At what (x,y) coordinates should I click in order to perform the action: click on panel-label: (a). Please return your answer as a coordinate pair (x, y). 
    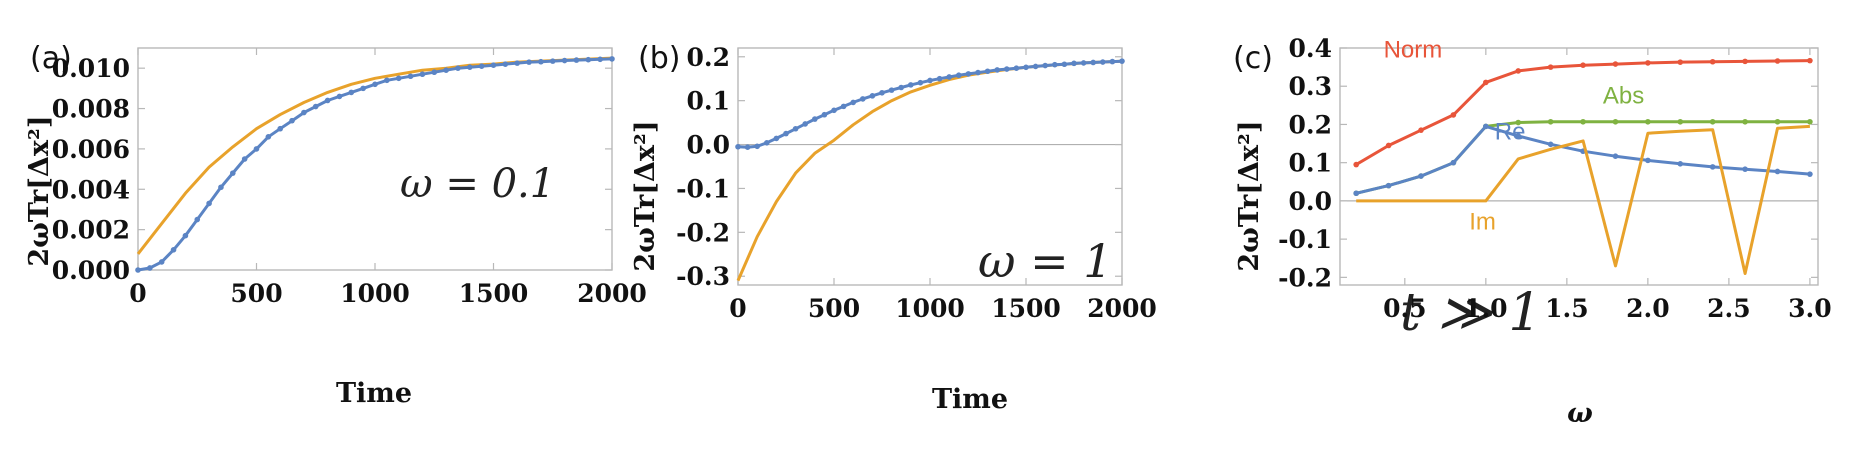
    Looking at the image, I should click on (51, 58).